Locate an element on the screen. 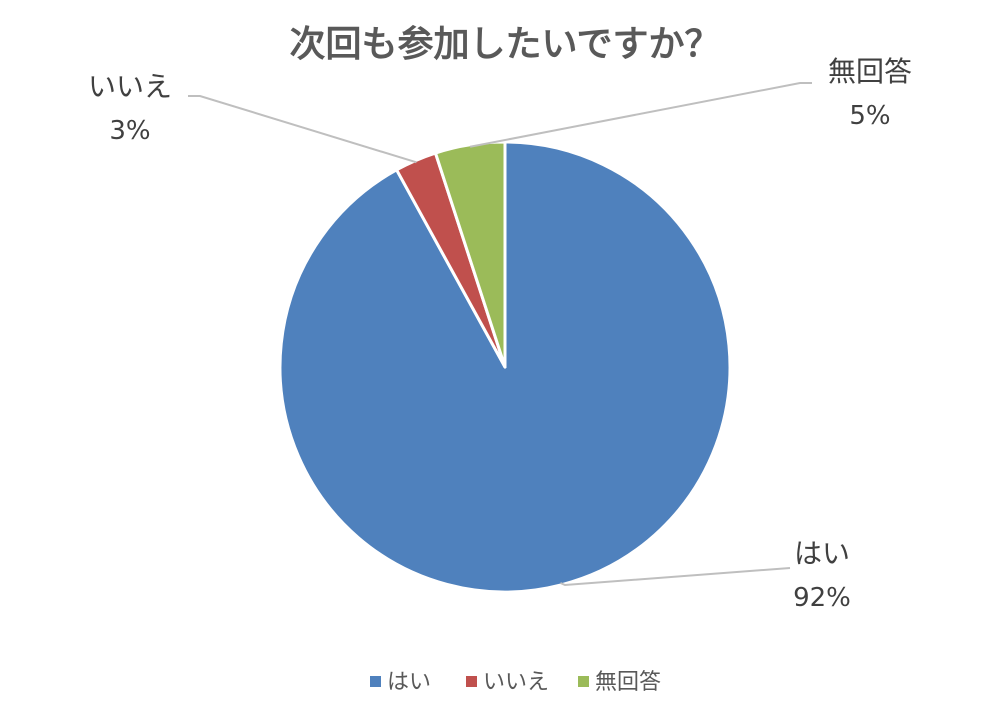  legend: はい いいえ 無回答 is located at coordinates (515, 682).